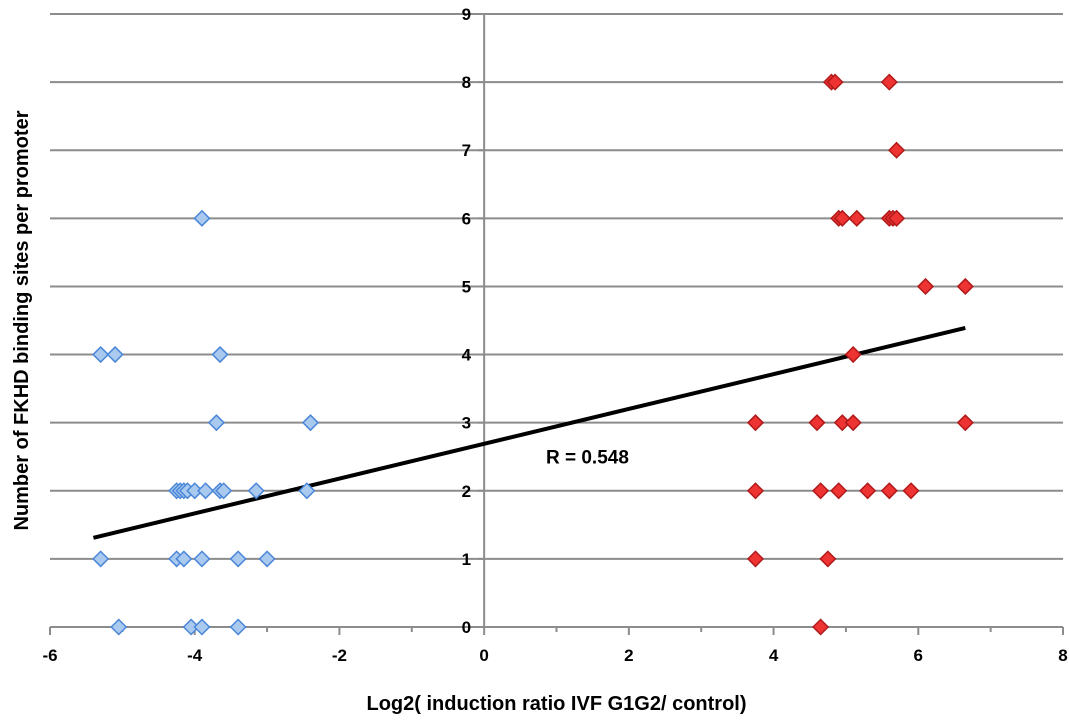 The width and height of the screenshot is (1069, 720). Describe the element at coordinates (466, 150) in the screenshot. I see `y-tick-label: 7` at that location.